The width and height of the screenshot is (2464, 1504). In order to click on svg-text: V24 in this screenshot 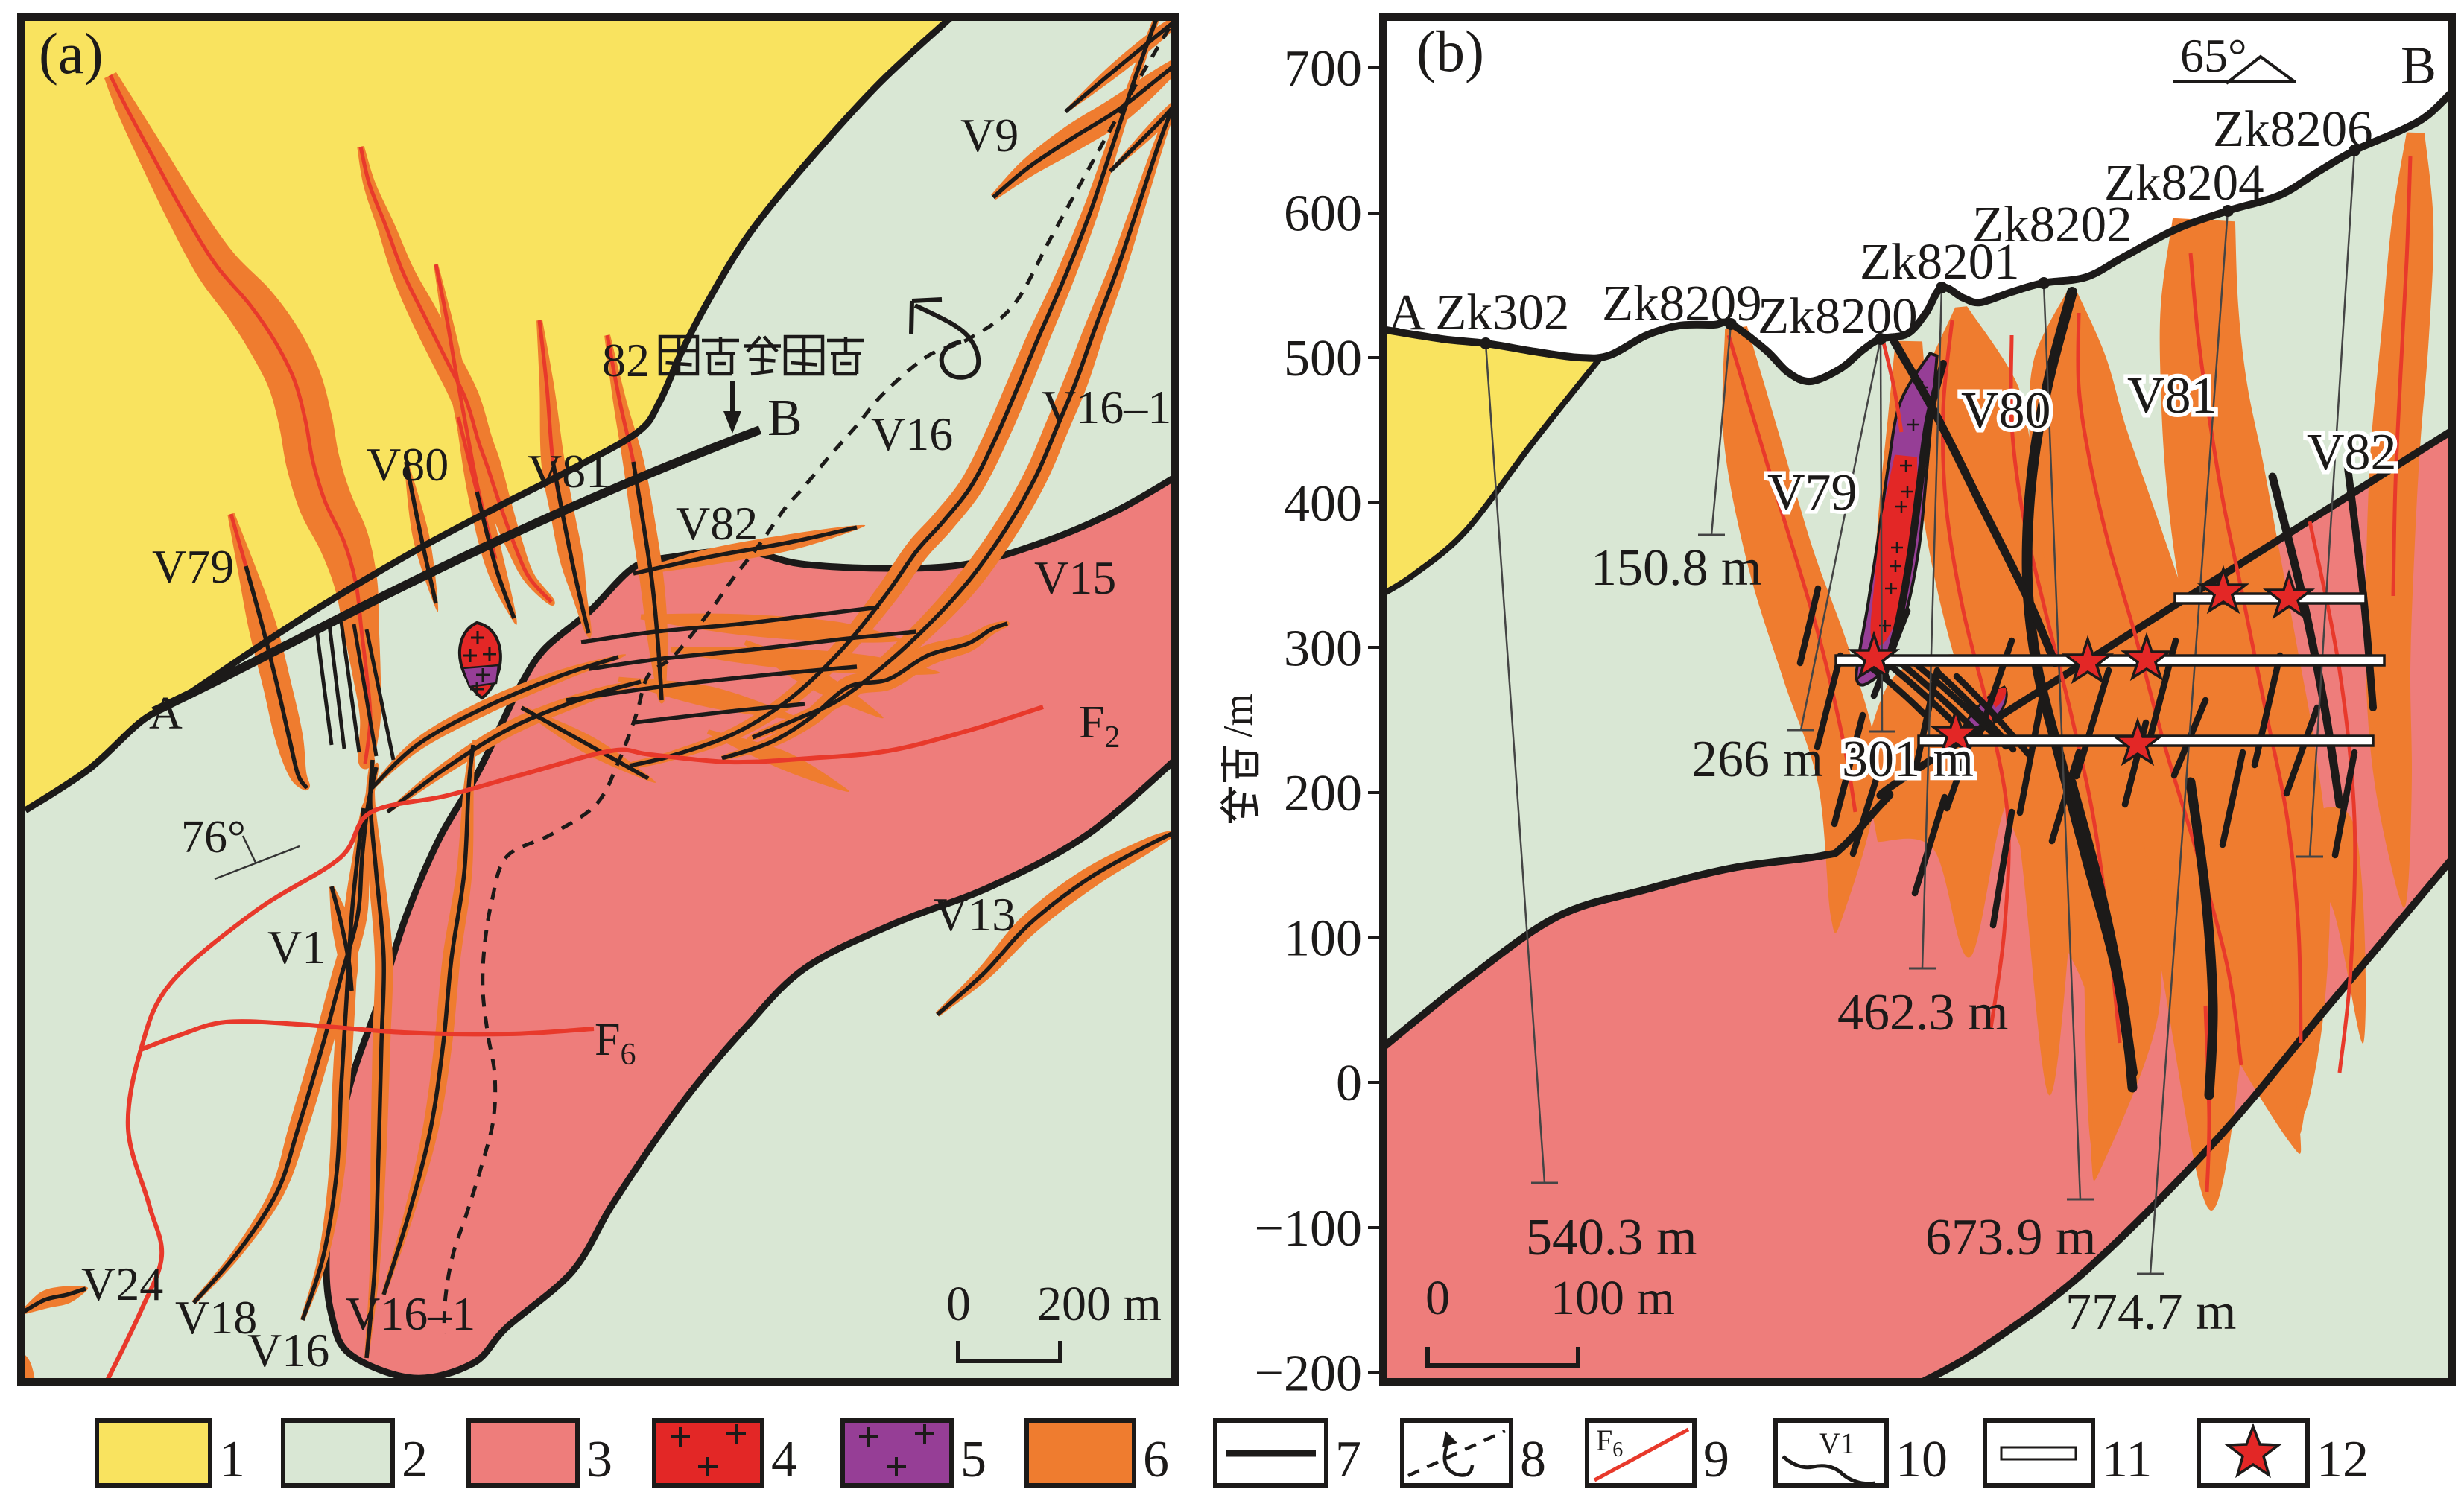, I will do `click(122, 1283)`.